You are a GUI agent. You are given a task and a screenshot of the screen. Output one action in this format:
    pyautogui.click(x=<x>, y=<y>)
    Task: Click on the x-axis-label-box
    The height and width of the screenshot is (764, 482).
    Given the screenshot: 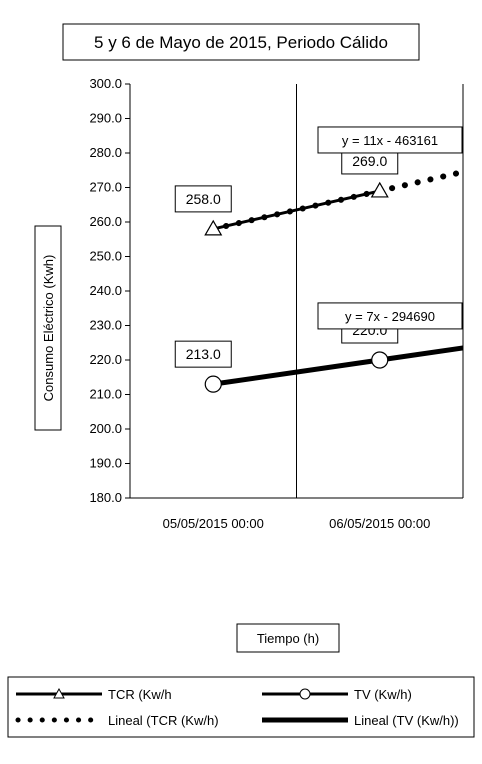 What is the action you would take?
    pyautogui.click(x=288, y=638)
    